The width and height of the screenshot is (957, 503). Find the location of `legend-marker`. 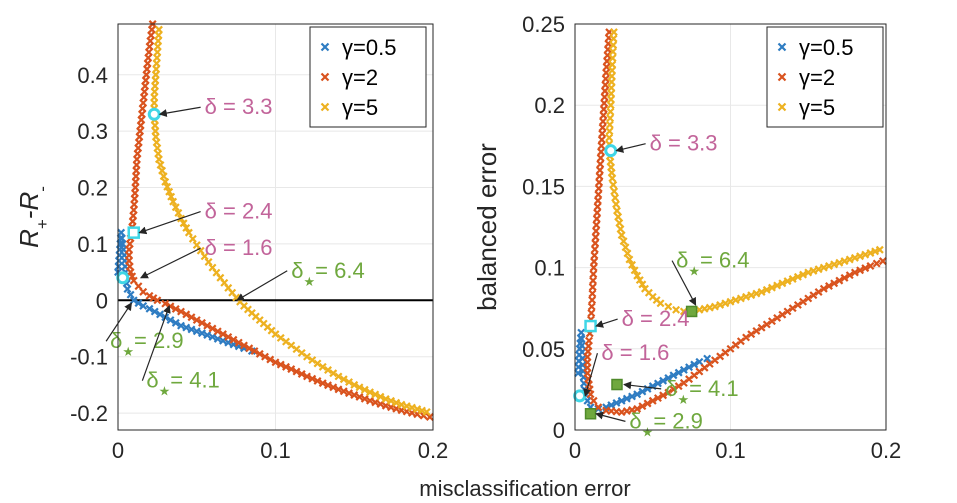

legend-marker is located at coordinates (782, 77).